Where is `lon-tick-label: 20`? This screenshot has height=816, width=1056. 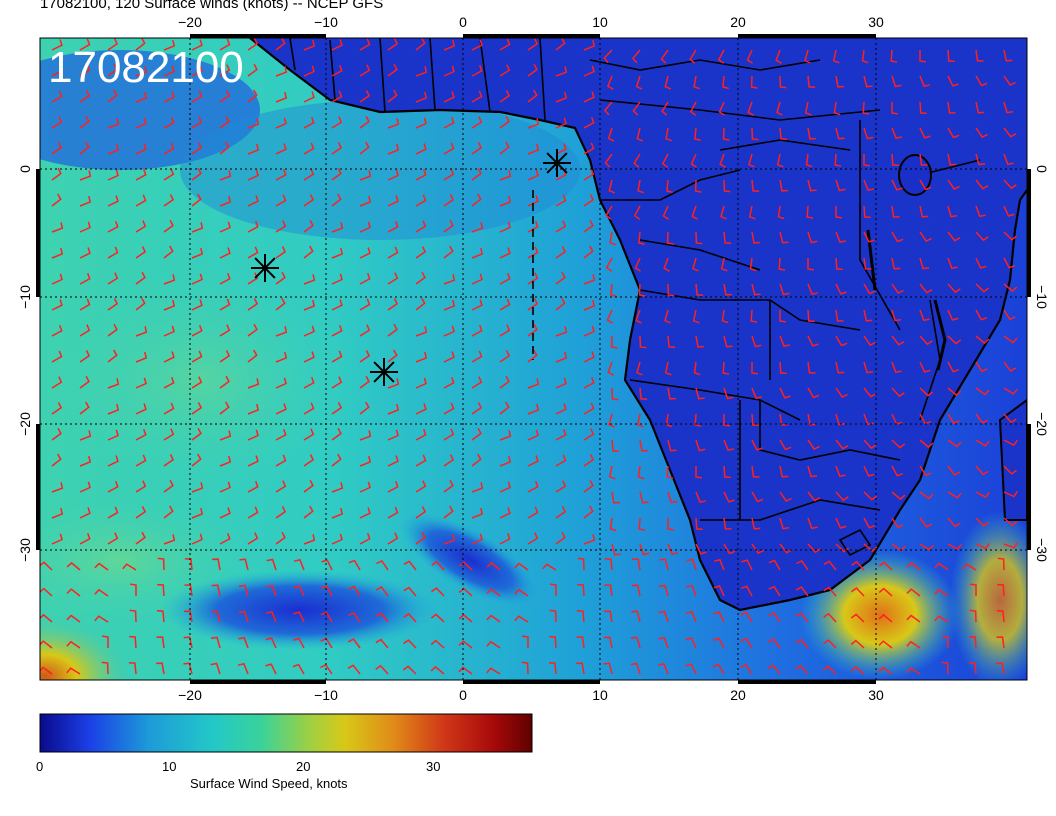
lon-tick-label: 20 is located at coordinates (738, 22).